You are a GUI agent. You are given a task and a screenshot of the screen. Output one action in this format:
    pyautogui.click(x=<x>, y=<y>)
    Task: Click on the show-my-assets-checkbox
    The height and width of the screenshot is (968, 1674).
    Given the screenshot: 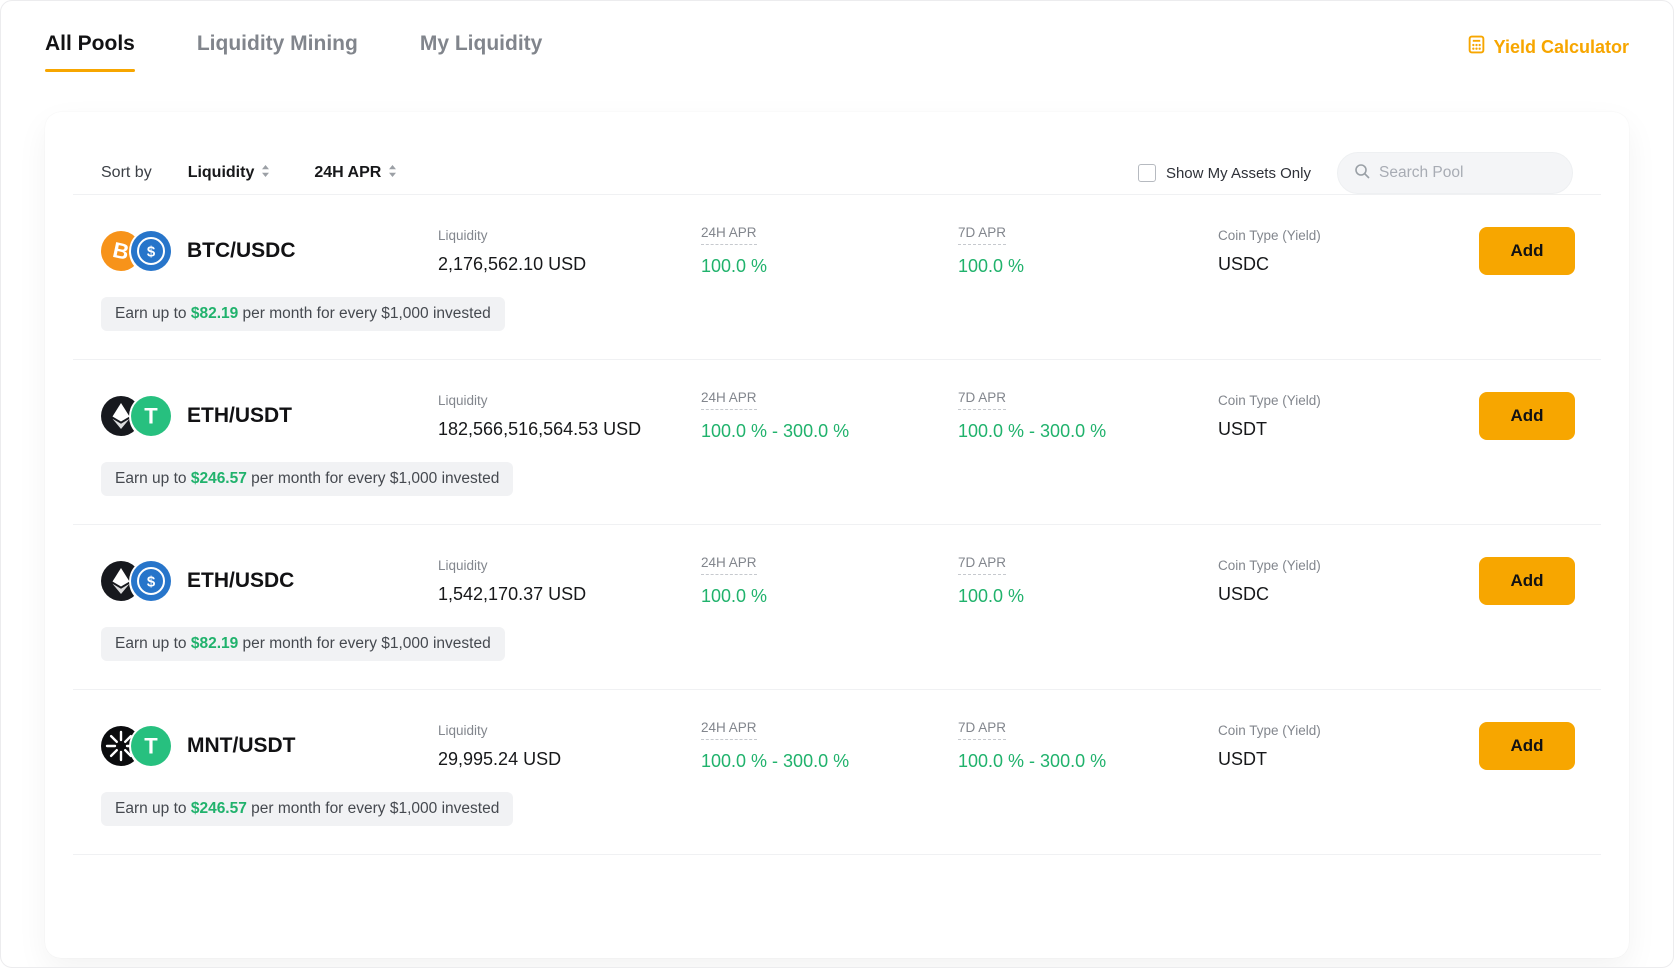 What is the action you would take?
    pyautogui.click(x=1146, y=173)
    